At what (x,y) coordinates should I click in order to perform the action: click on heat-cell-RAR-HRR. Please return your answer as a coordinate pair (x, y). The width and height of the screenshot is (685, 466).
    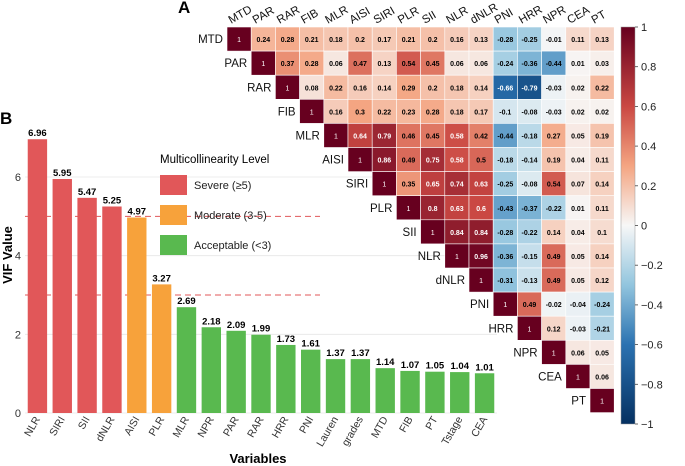
    Looking at the image, I should click on (529, 87).